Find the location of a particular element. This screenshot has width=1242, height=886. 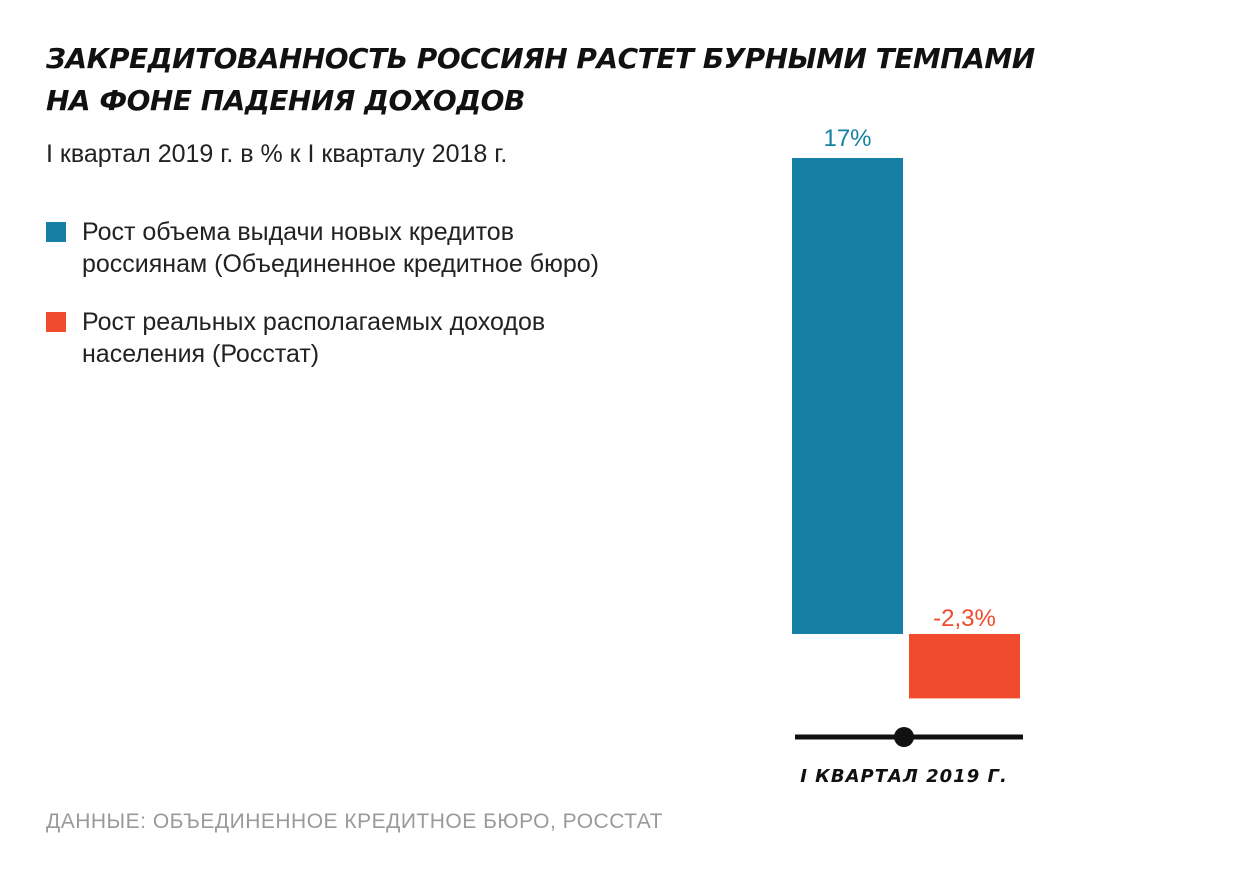

bar-credits is located at coordinates (847, 396).